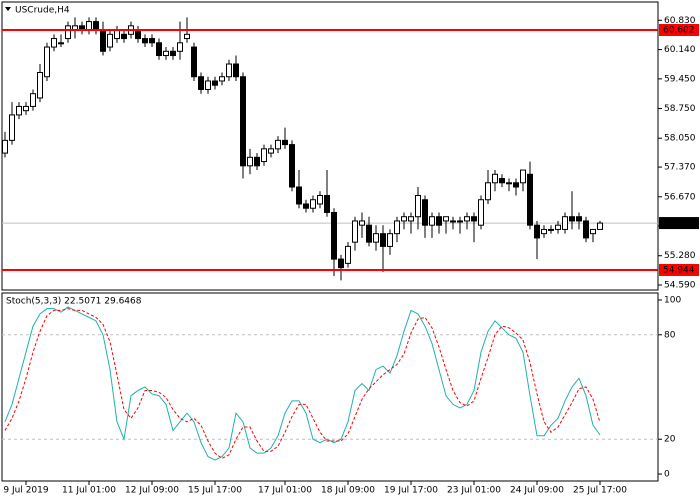 The height and width of the screenshot is (500, 700). Describe the element at coordinates (670, 440) in the screenshot. I see `y-tick-label: 20` at that location.